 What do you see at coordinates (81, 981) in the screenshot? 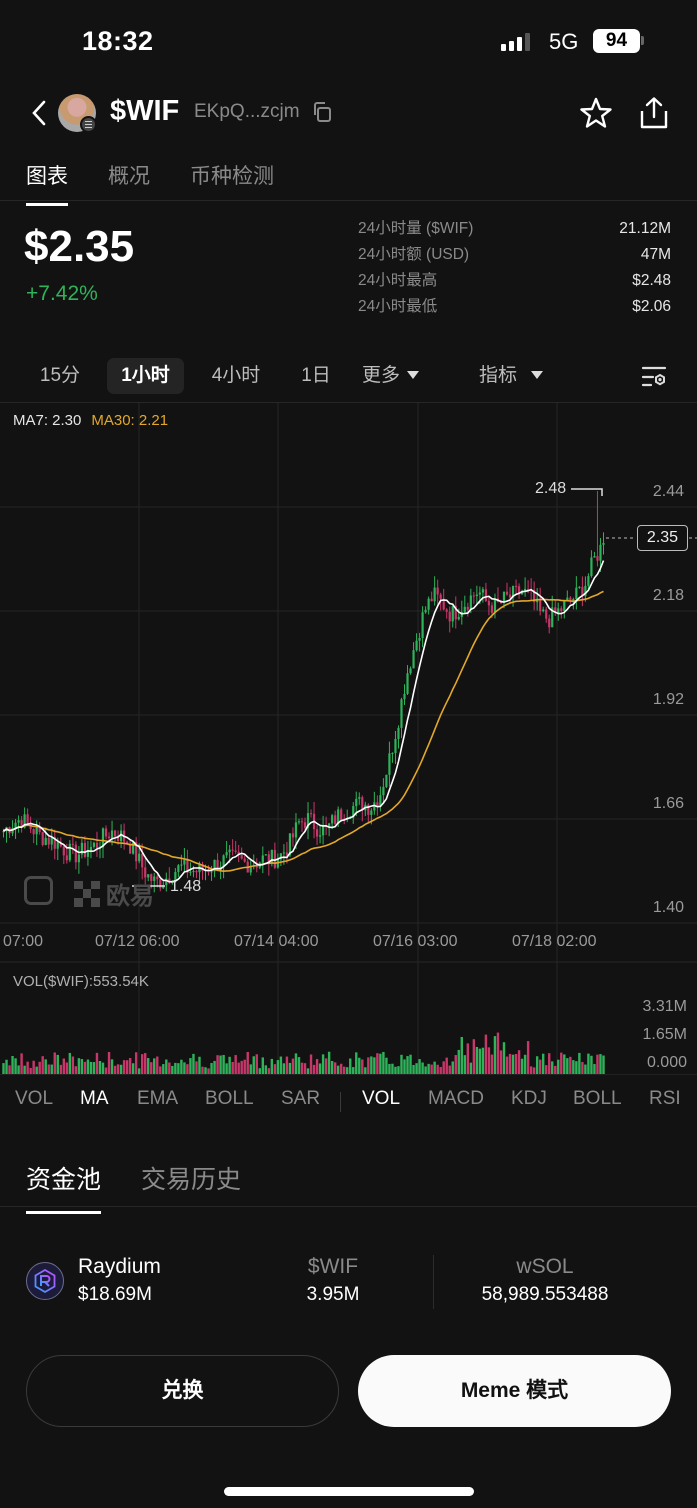
I see `volume-title: VOL($WIF):553.54K` at bounding box center [81, 981].